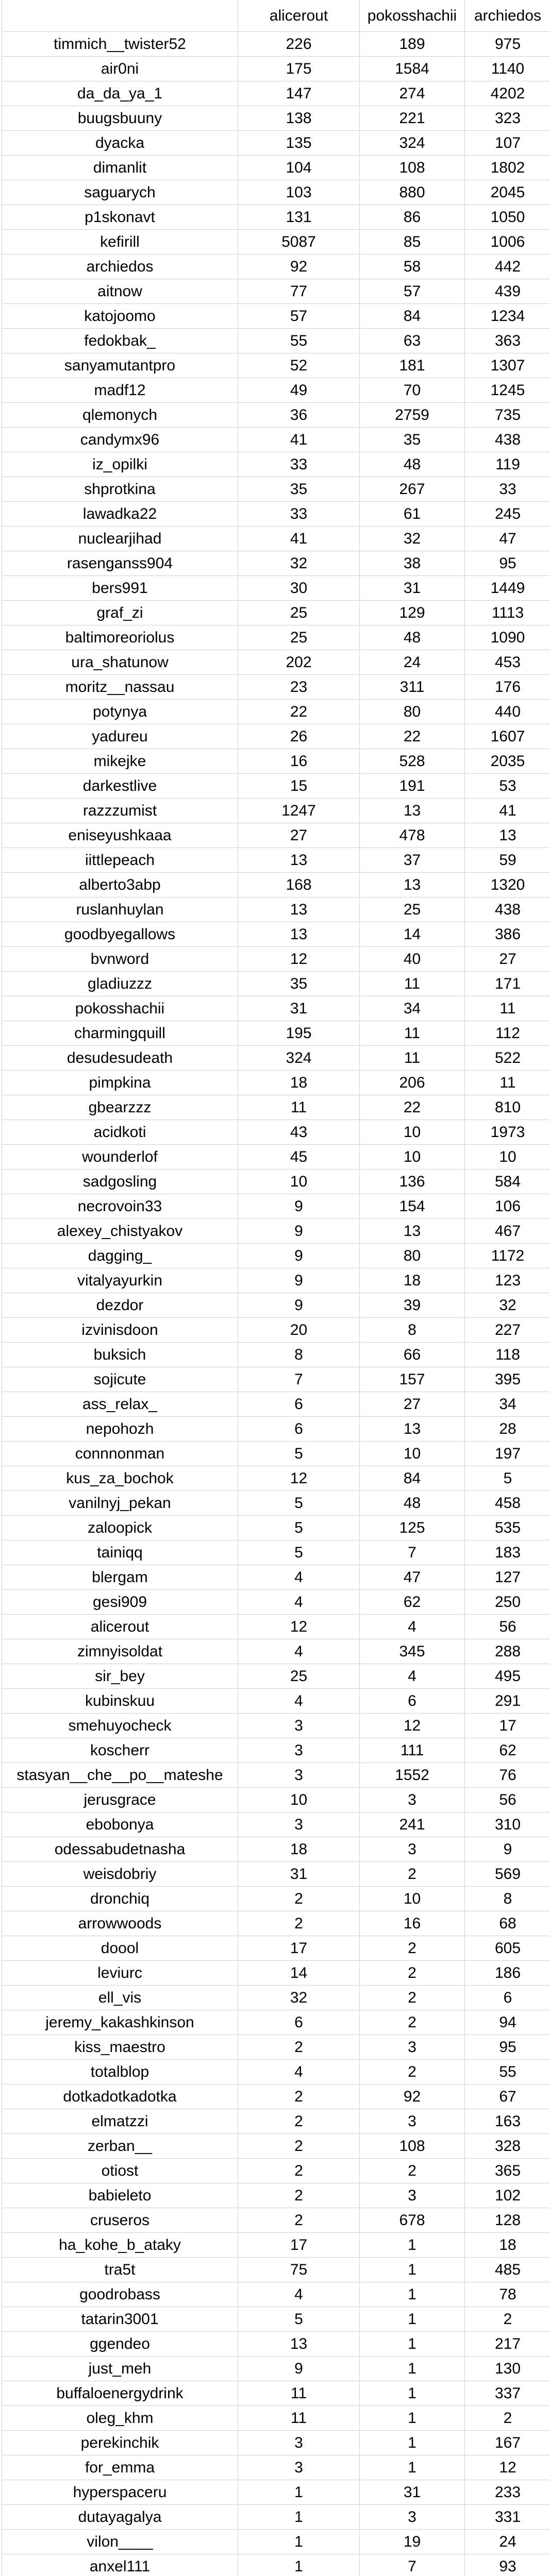 Image resolution: width=550 pixels, height=2576 pixels. Describe the element at coordinates (299, 1330) in the screenshot. I see `cell-value: 20` at that location.